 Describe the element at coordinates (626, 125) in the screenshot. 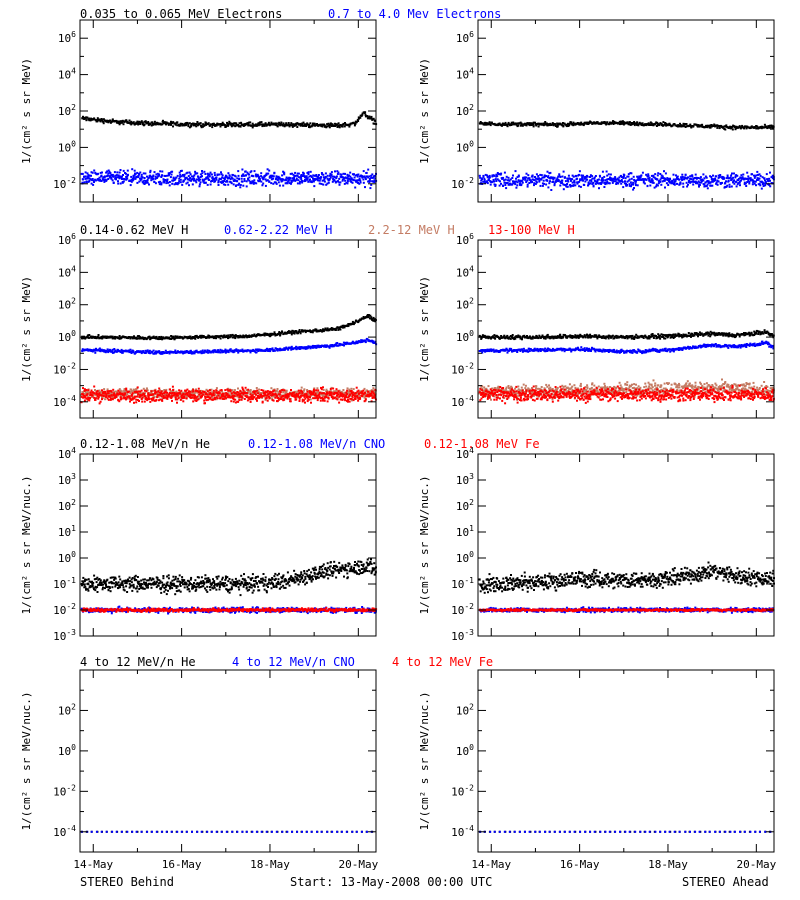

I see `series-0-035-to-0-065-mev-electrons` at that location.